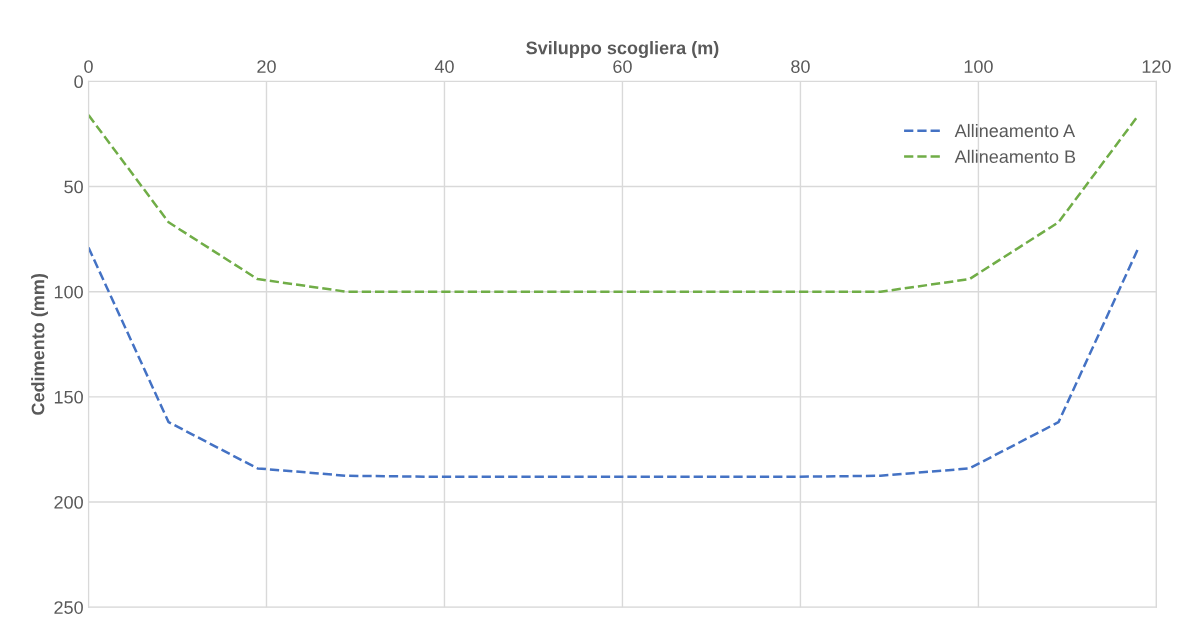 This screenshot has height=626, width=1180. I want to click on x-tick-label: 20, so click(266, 66).